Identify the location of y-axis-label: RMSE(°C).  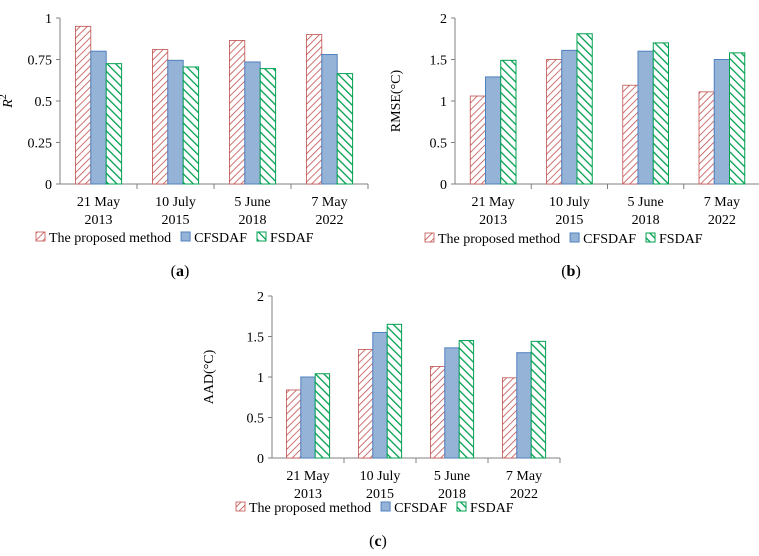
(396, 100).